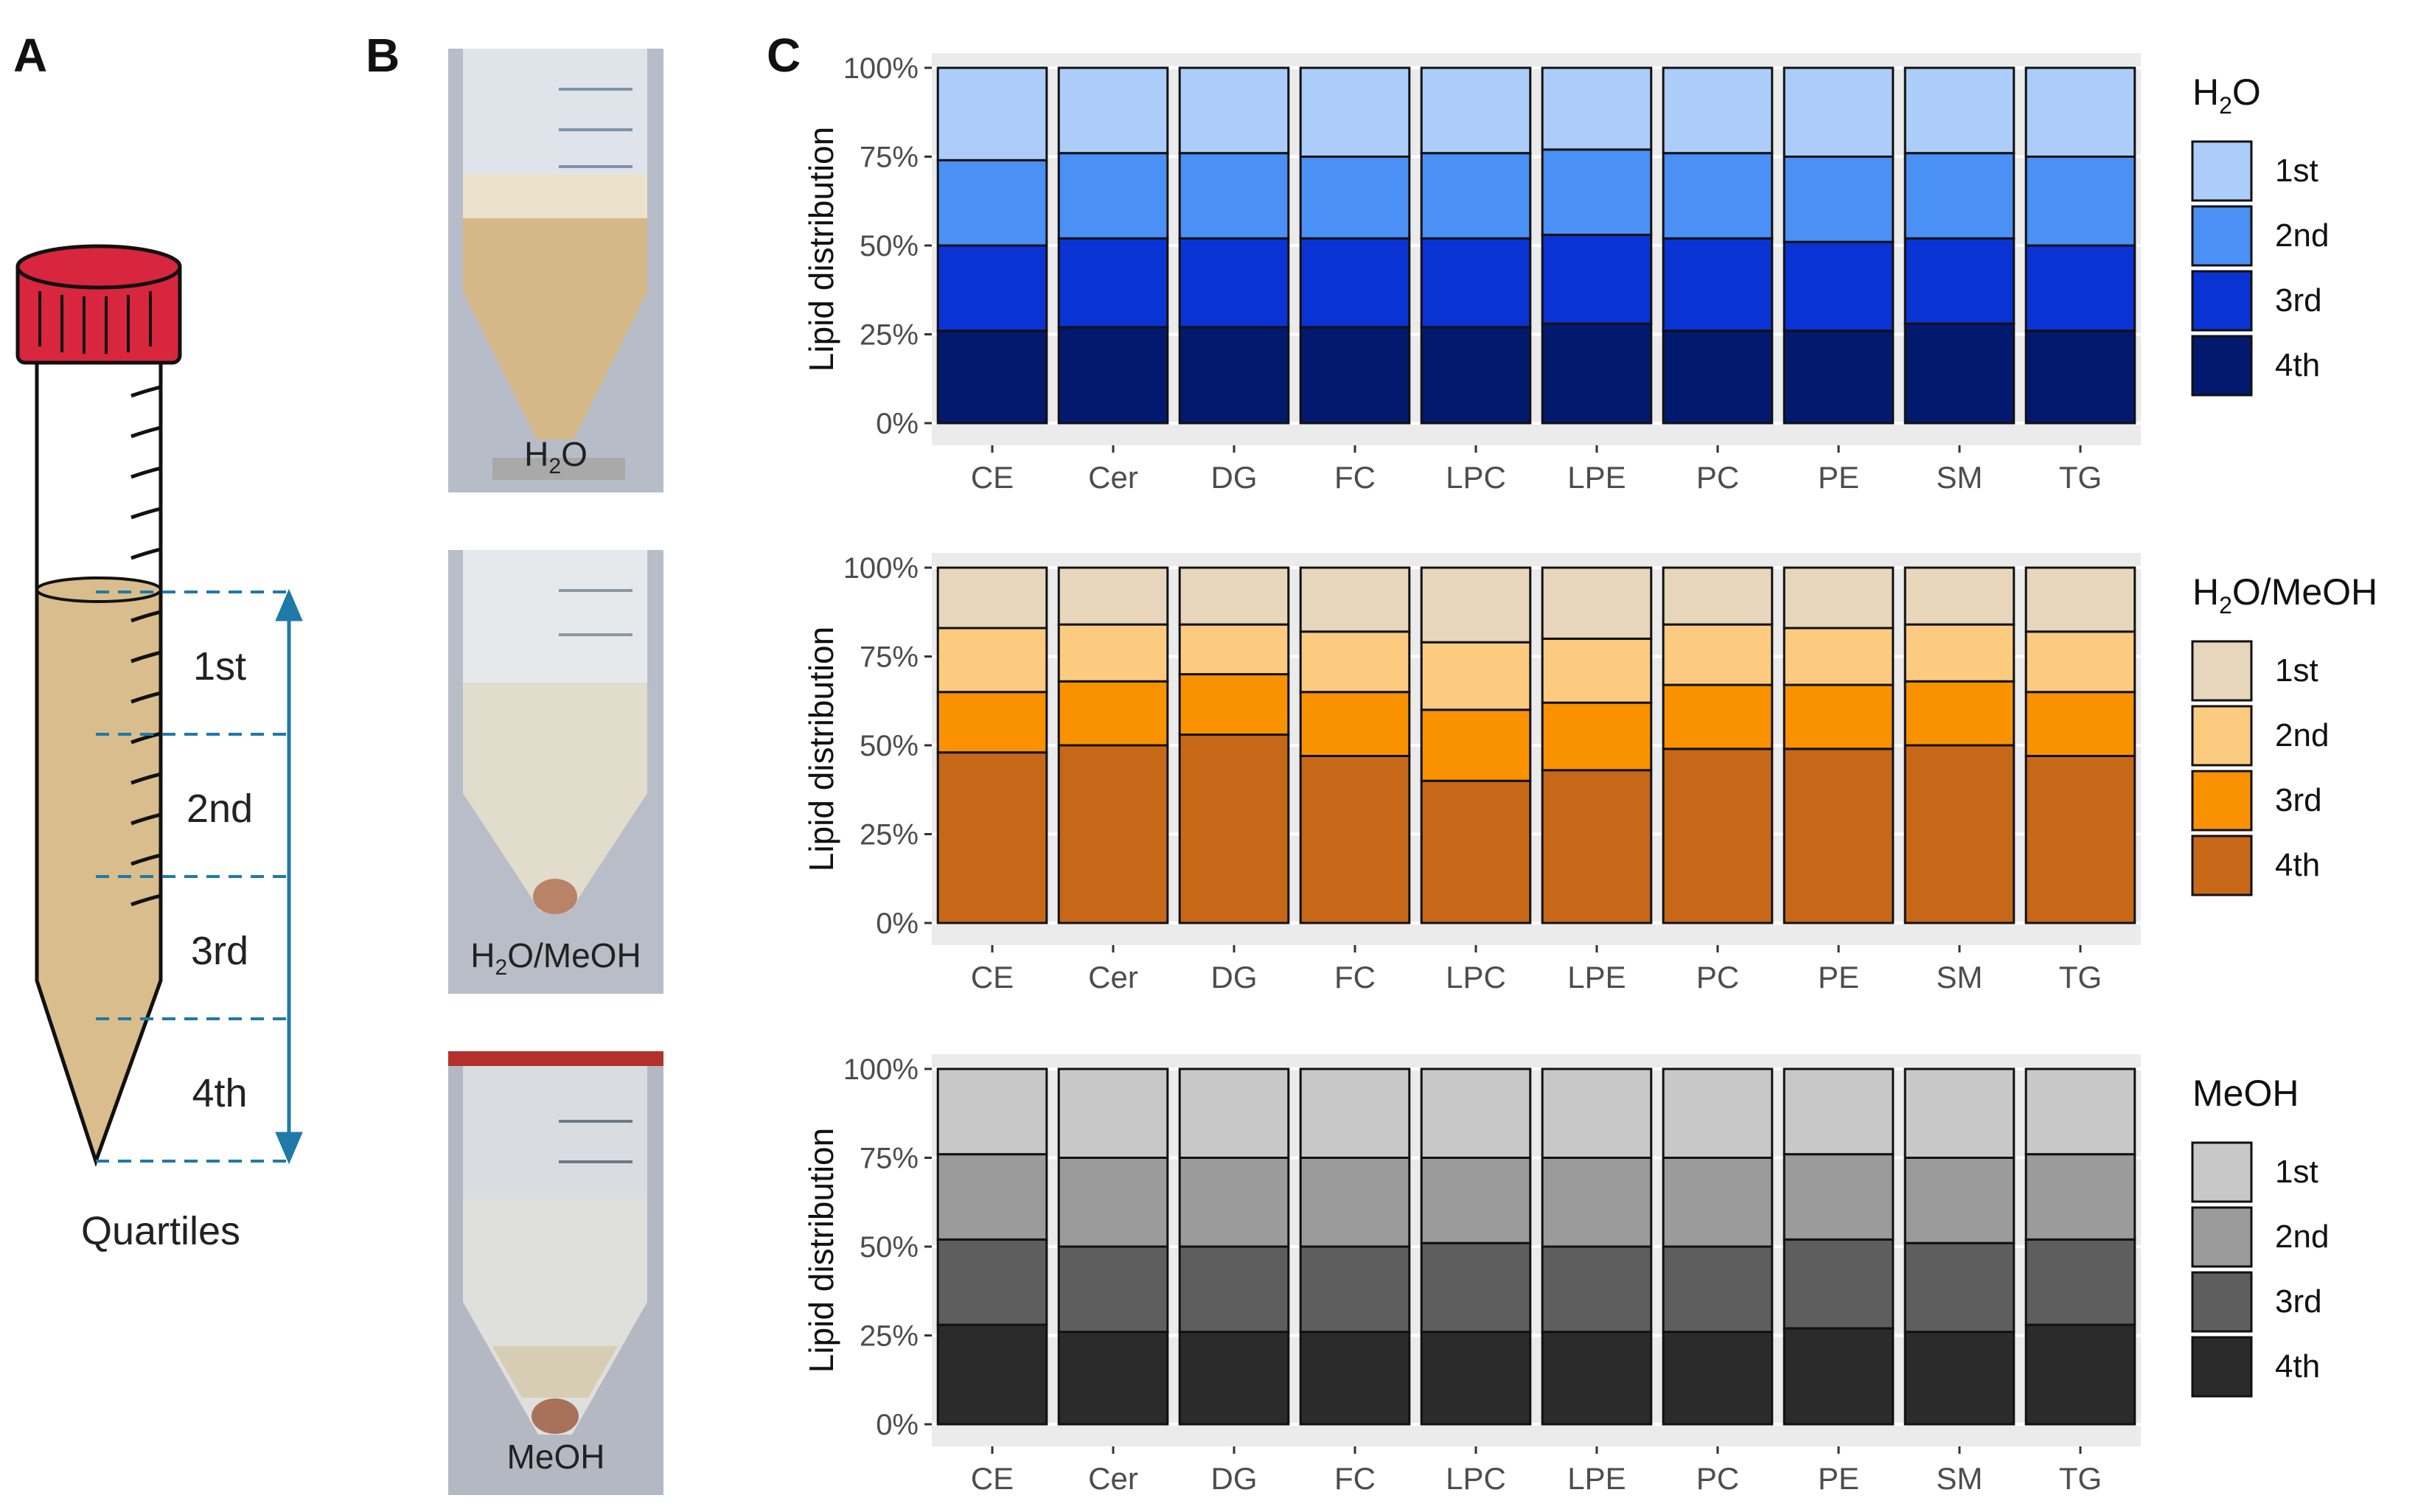 The width and height of the screenshot is (2432, 1512). What do you see at coordinates (555, 772) in the screenshot?
I see `photo-h2o-meoh: H2O/MeOH` at bounding box center [555, 772].